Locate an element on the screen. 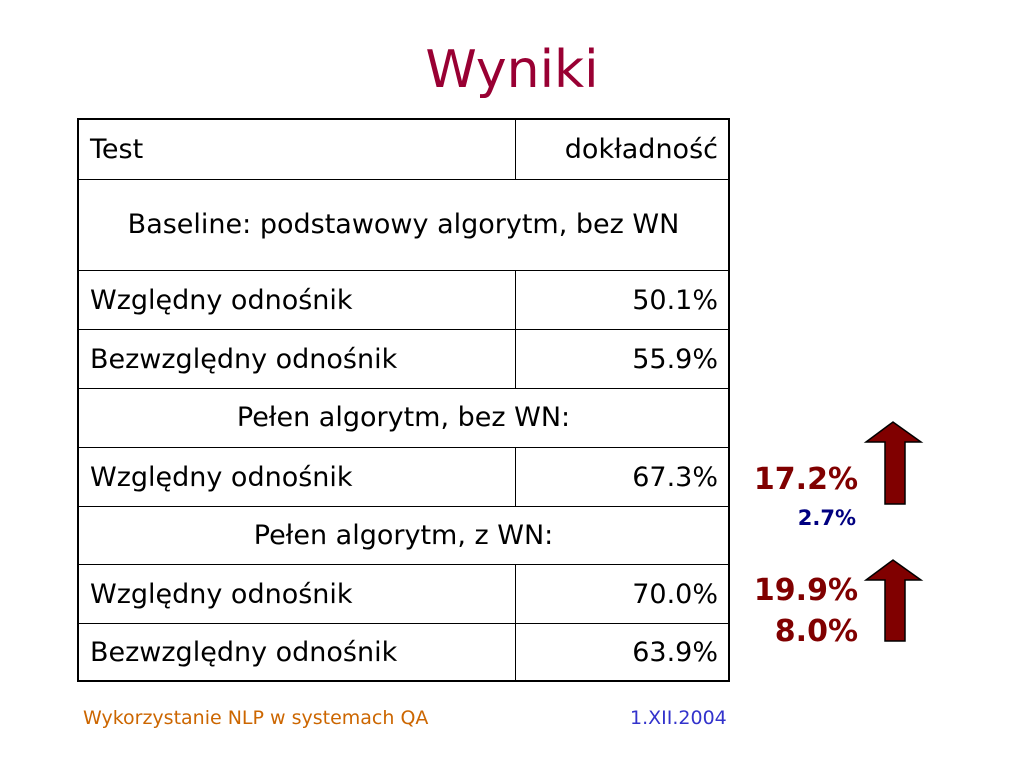  table-row: Względny odnośnik 67.3% is located at coordinates (403, 476).